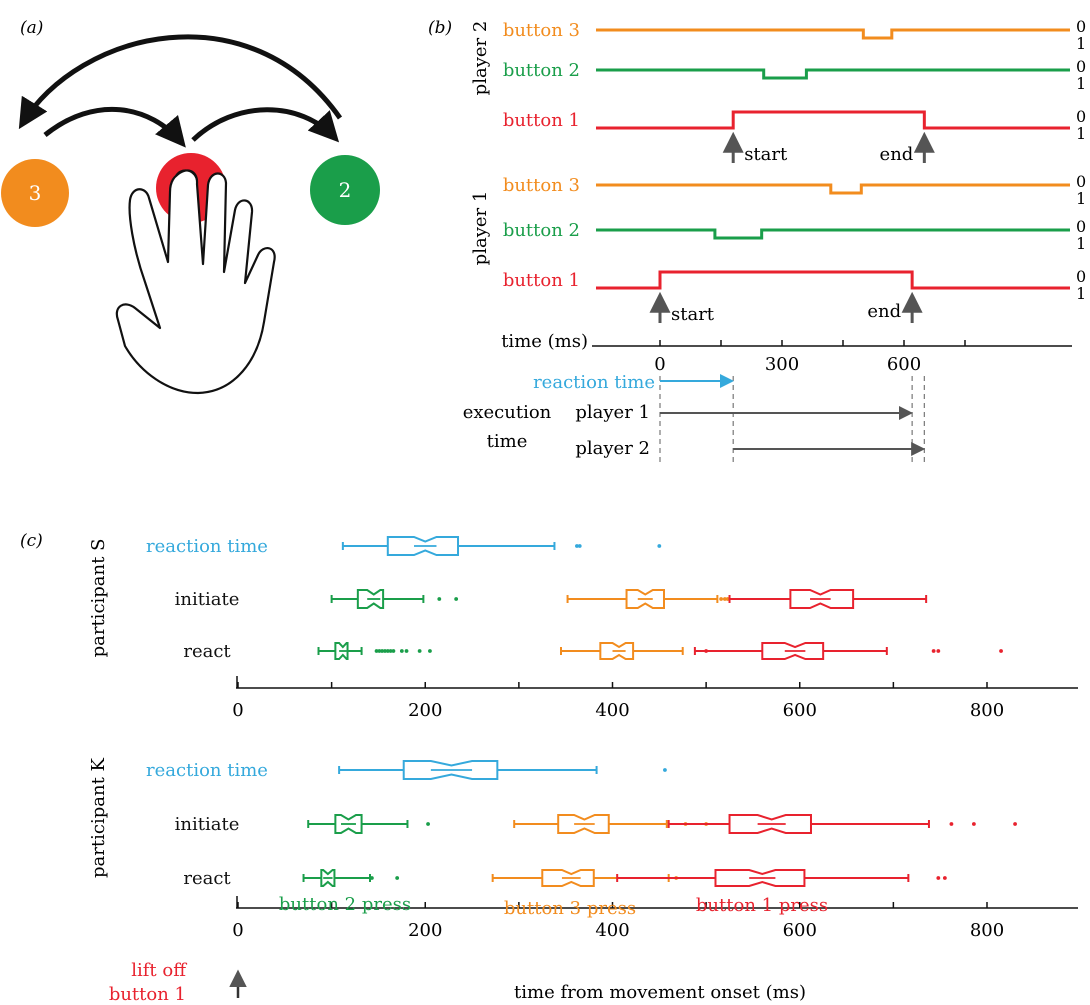 This screenshot has height=1005, width=1090. What do you see at coordinates (31, 541) in the screenshot?
I see `panel-c-label: (c)` at bounding box center [31, 541].